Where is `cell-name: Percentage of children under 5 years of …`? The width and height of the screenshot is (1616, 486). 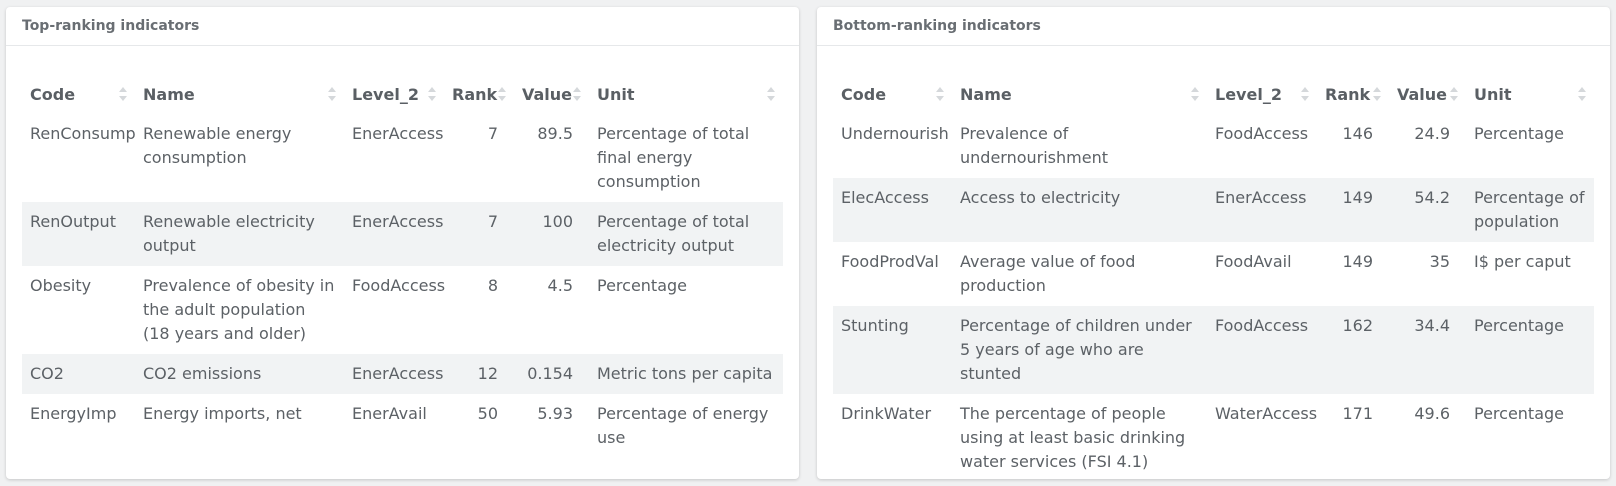
cell-name: Percentage of children under 5 years of … is located at coordinates (1079, 350).